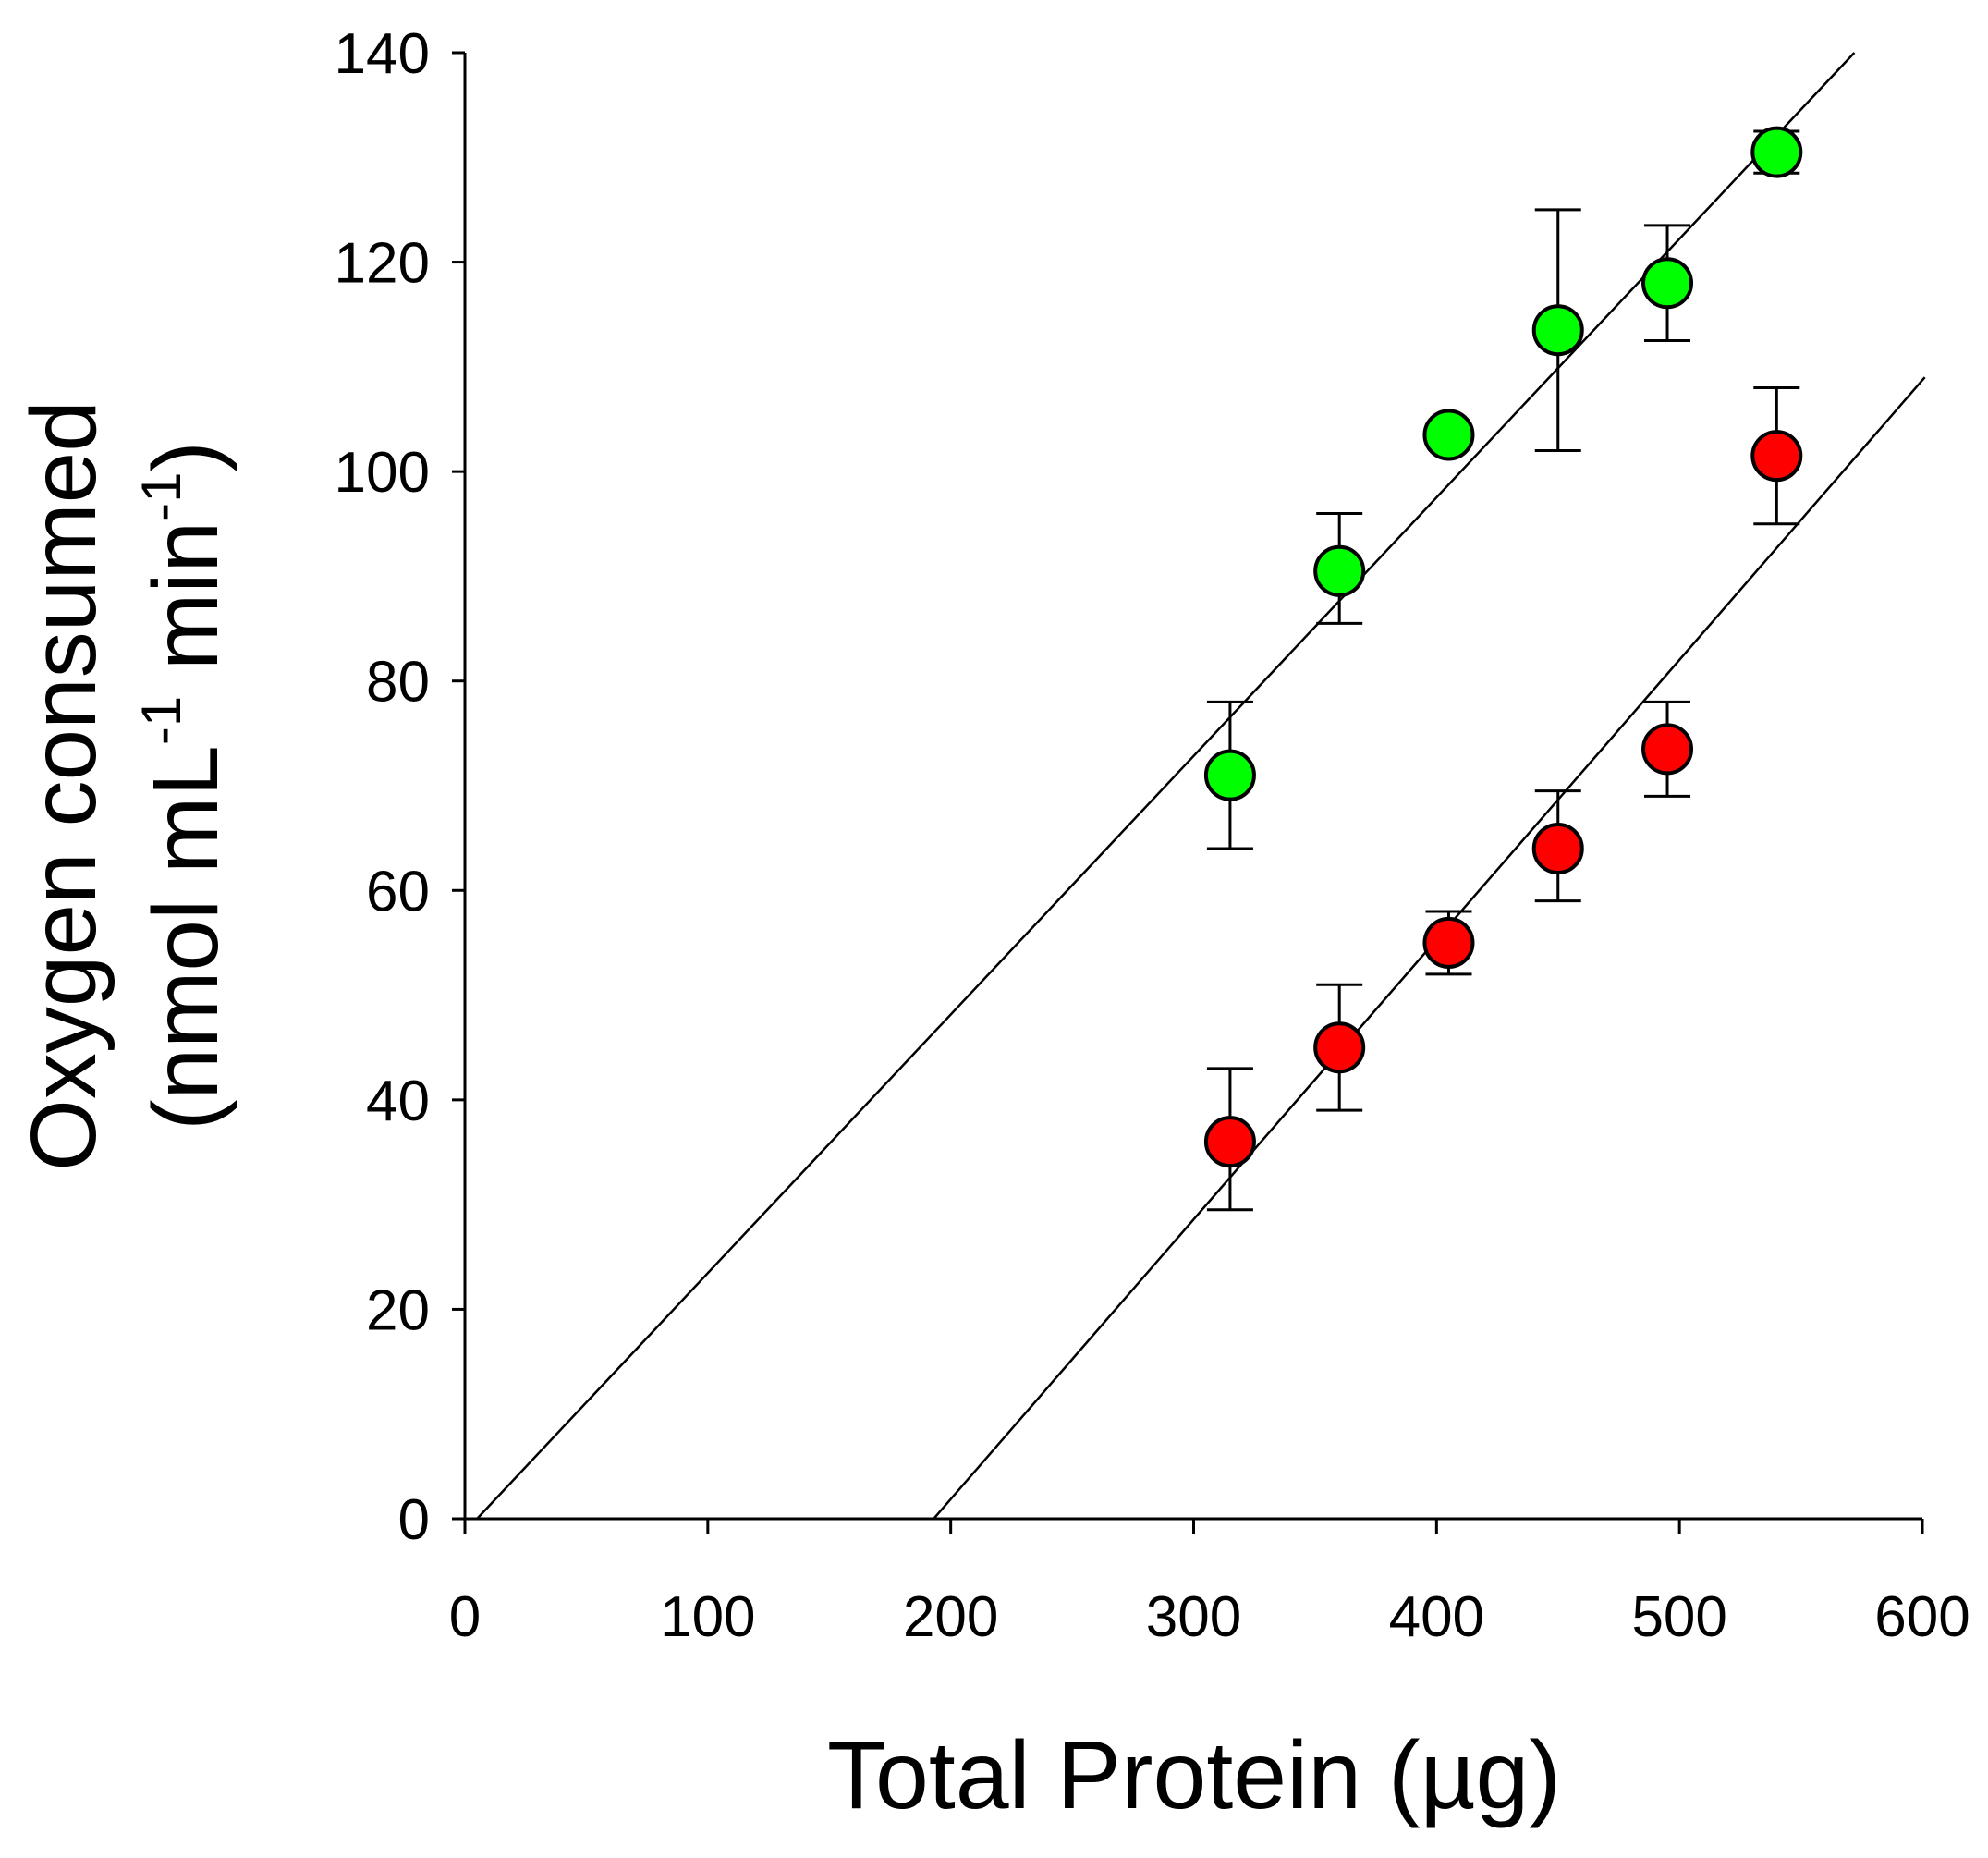 The width and height of the screenshot is (1988, 1858). Describe the element at coordinates (1193, 1617) in the screenshot. I see `x-tick-label: 300` at that location.